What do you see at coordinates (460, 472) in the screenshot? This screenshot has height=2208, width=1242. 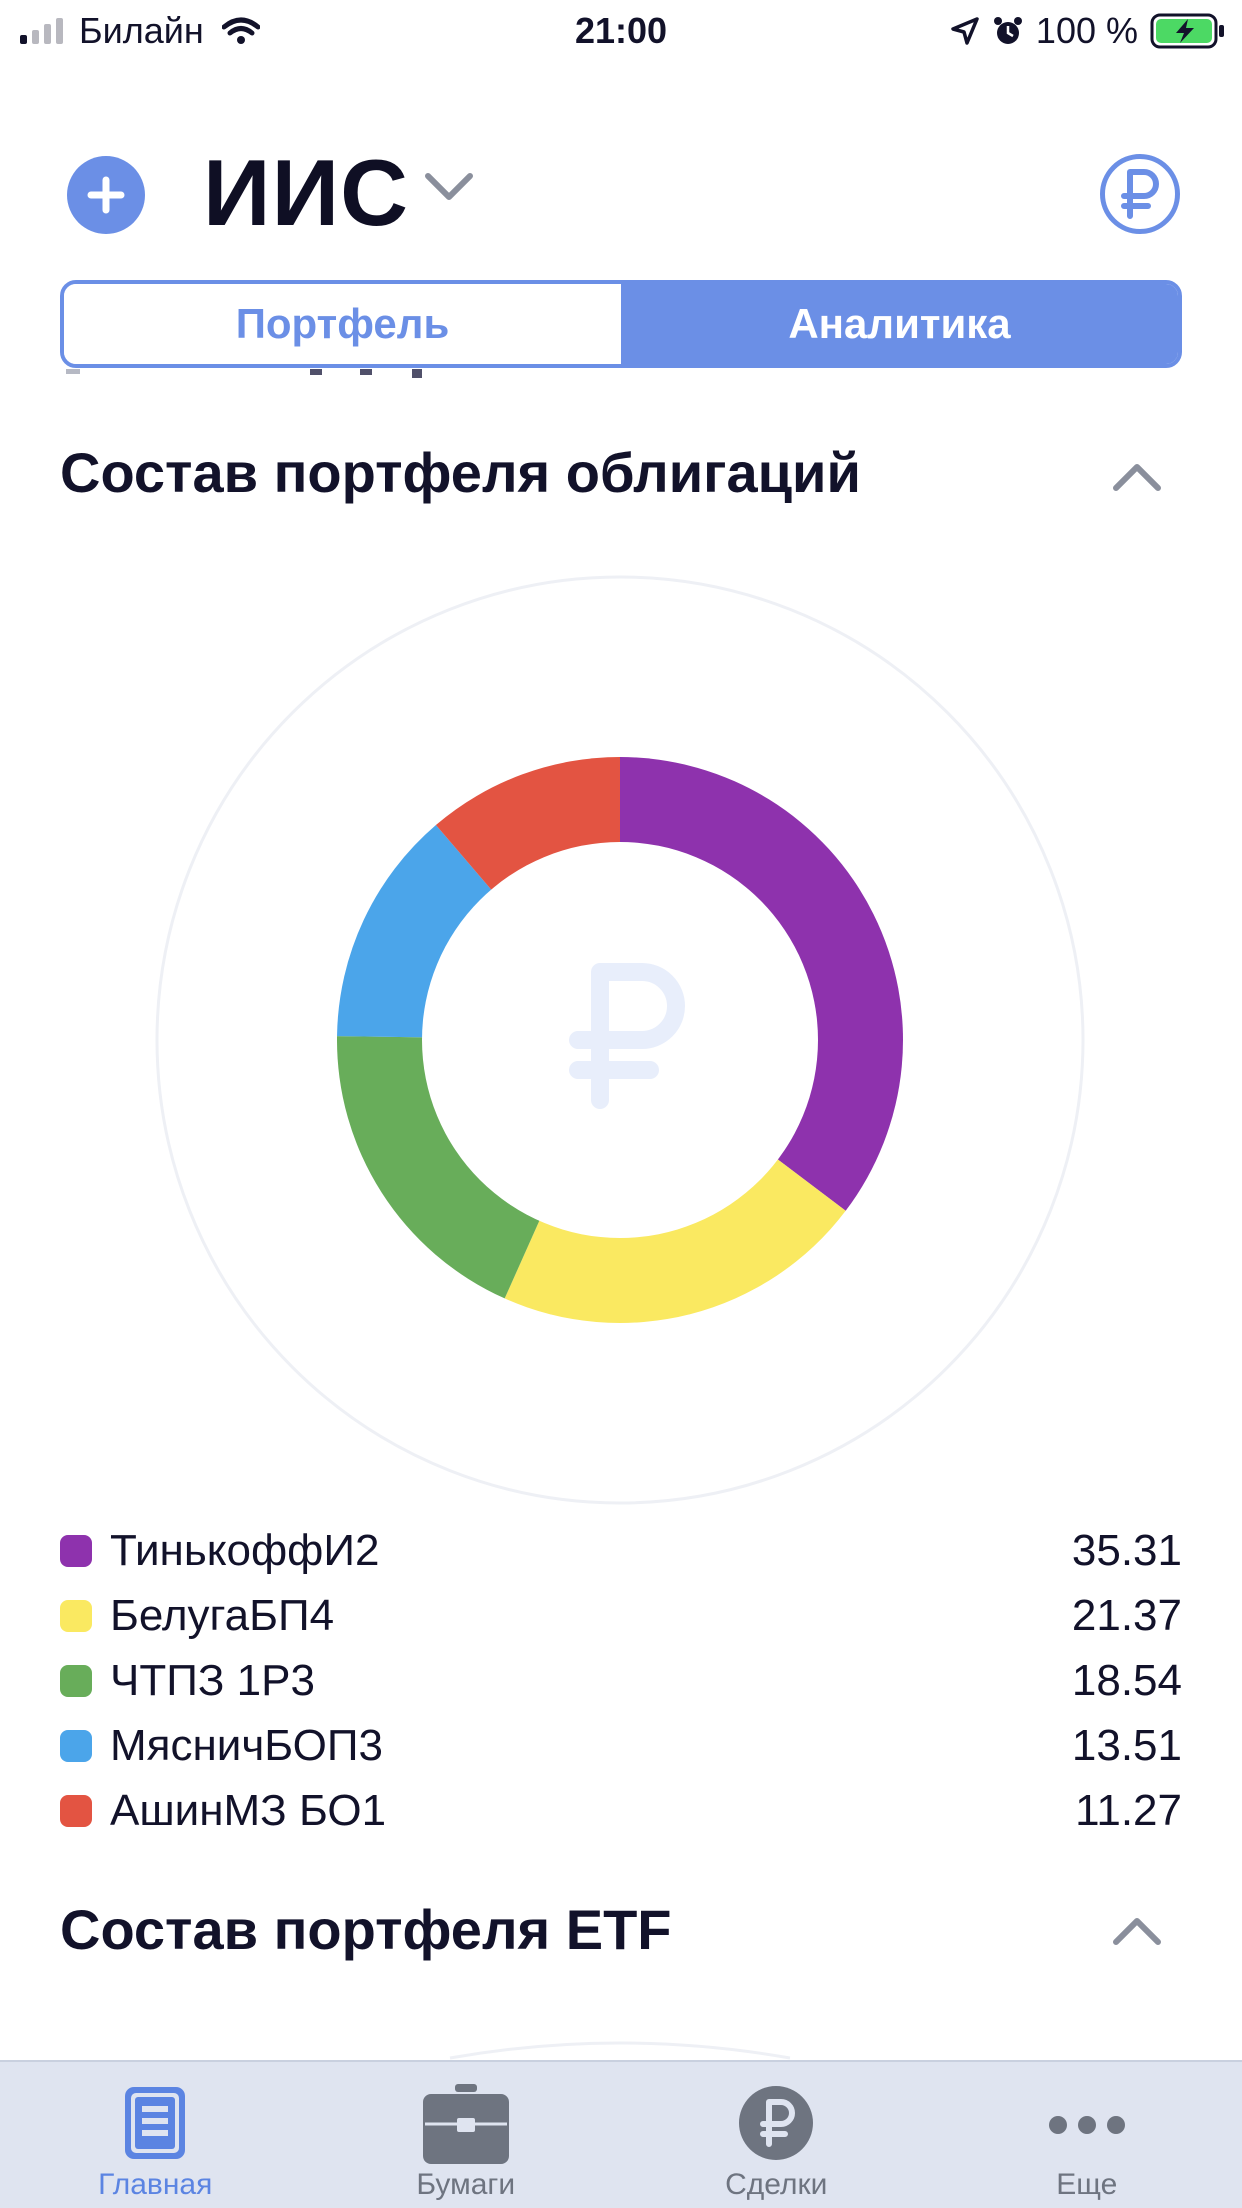 I see `bonds-section-title: Состав портфеля облигаций` at bounding box center [460, 472].